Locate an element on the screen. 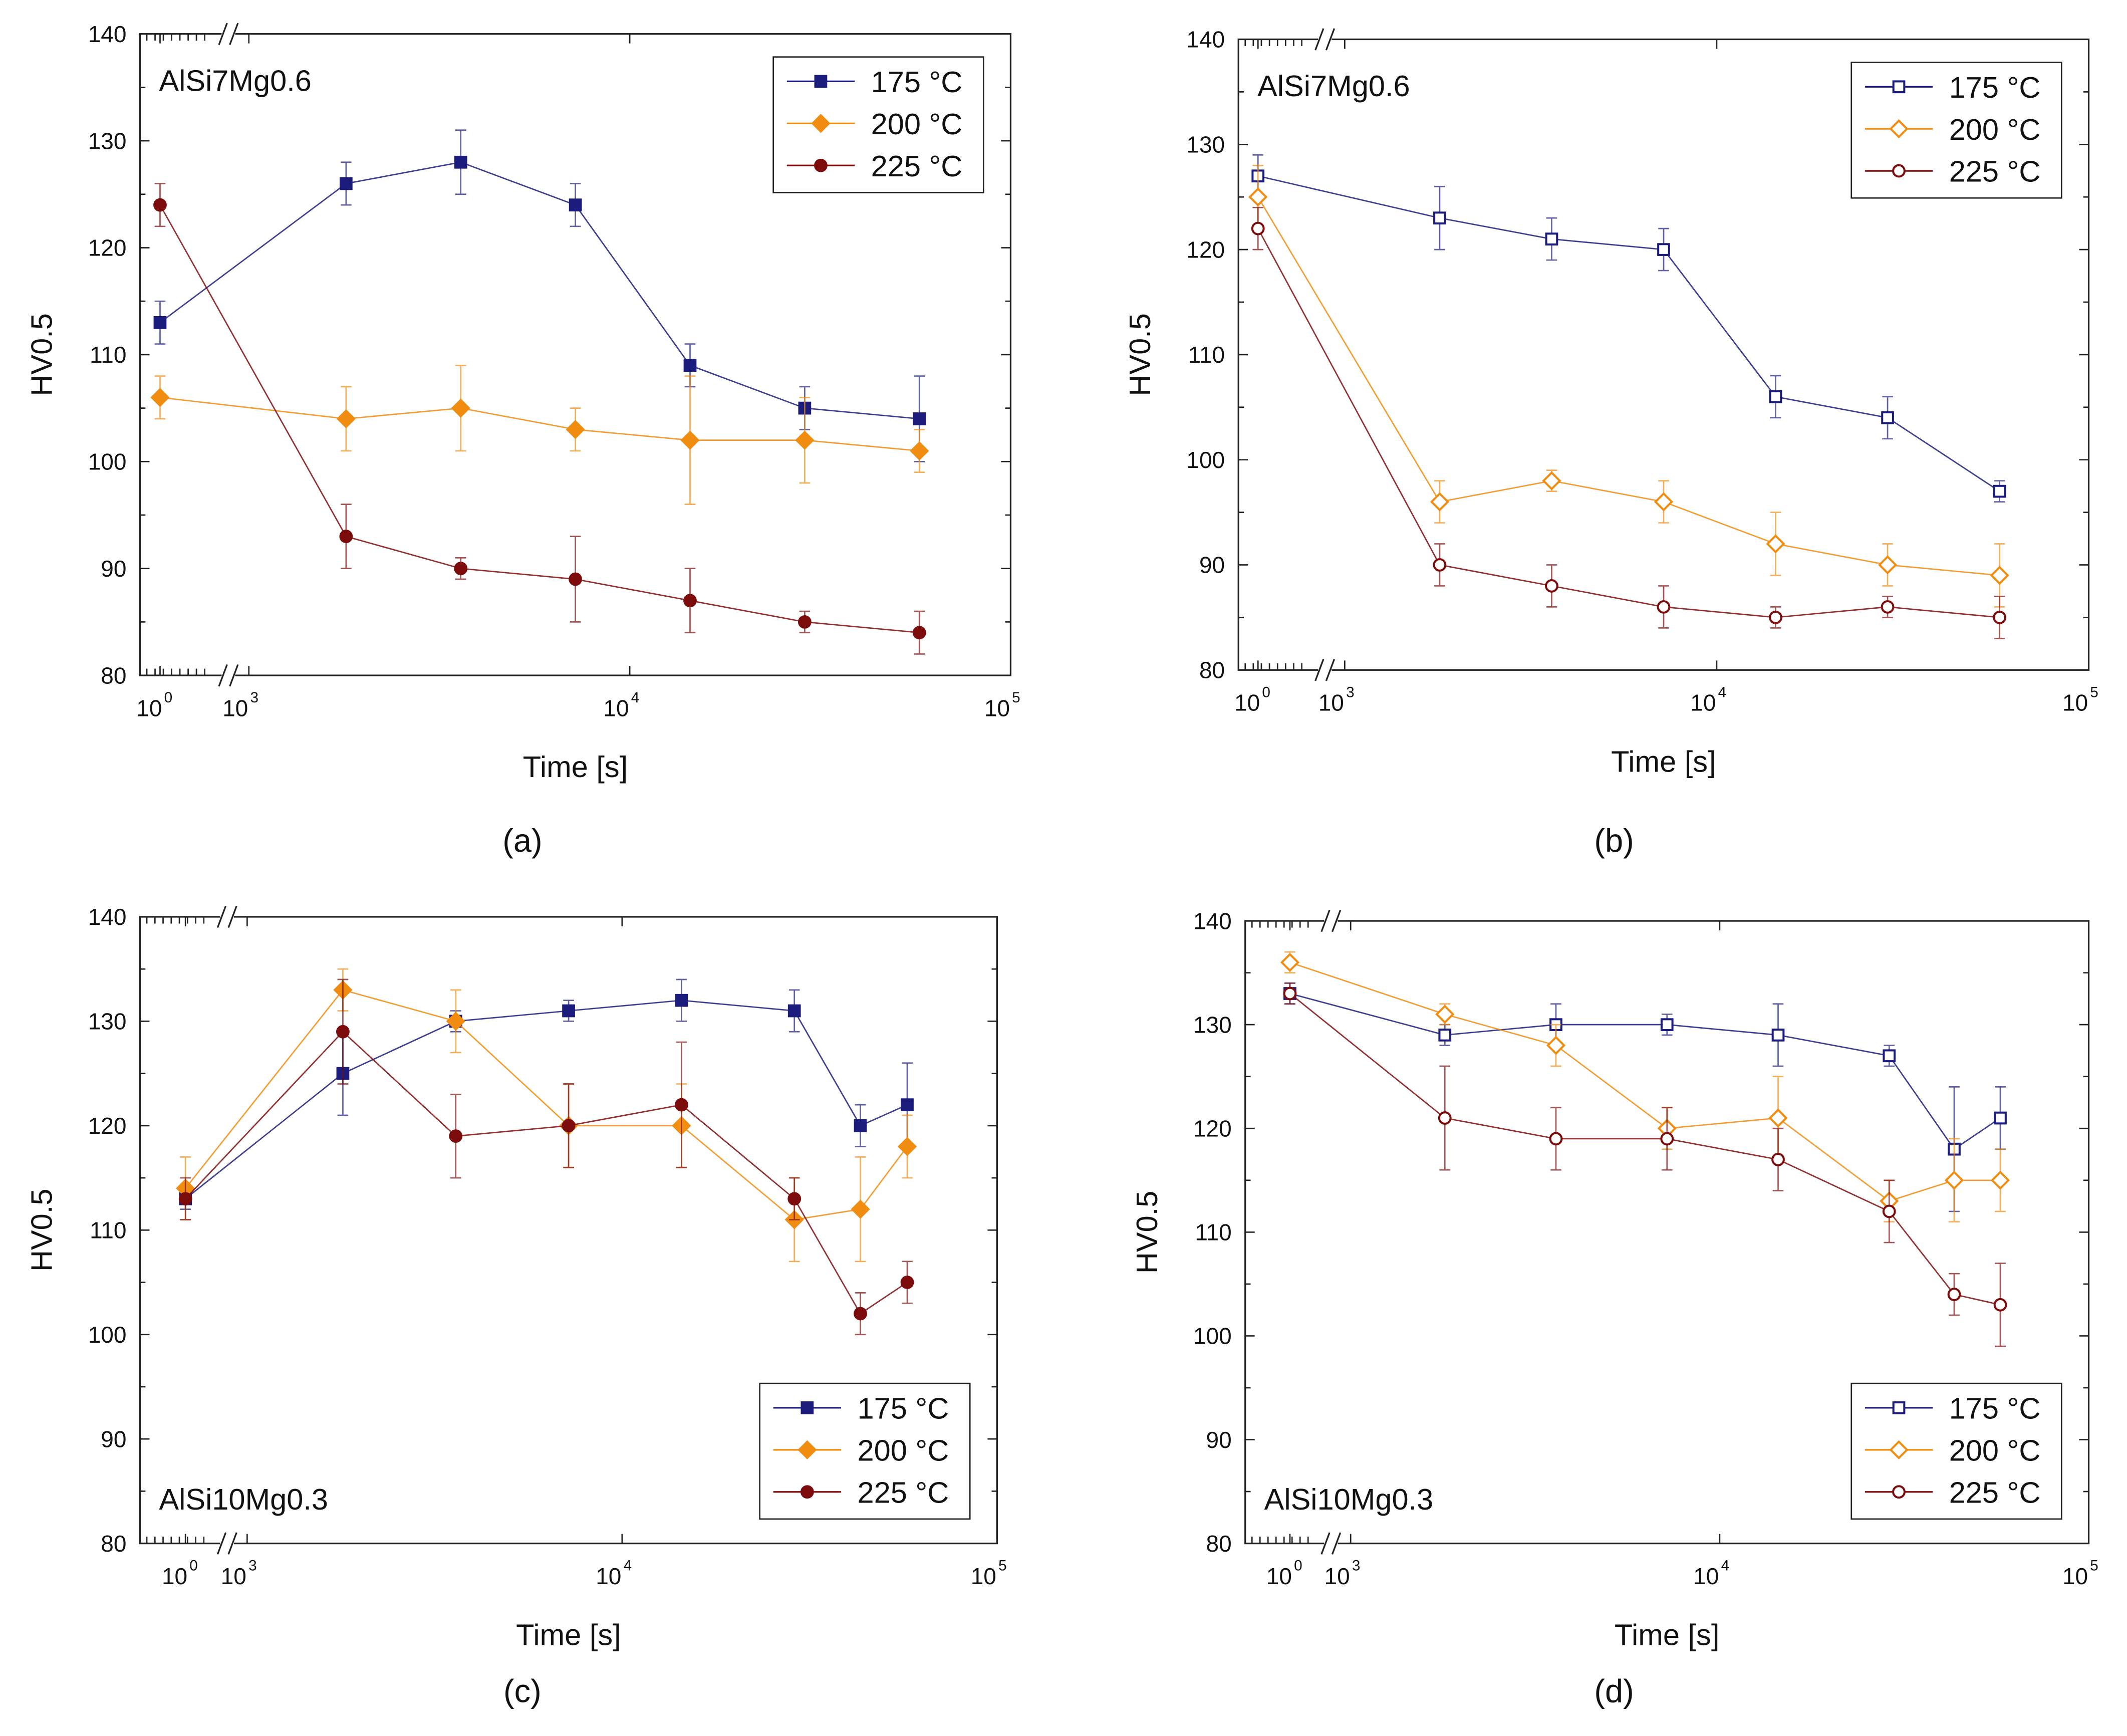  x-tick-exponent: 5 is located at coordinates (2094, 1566).